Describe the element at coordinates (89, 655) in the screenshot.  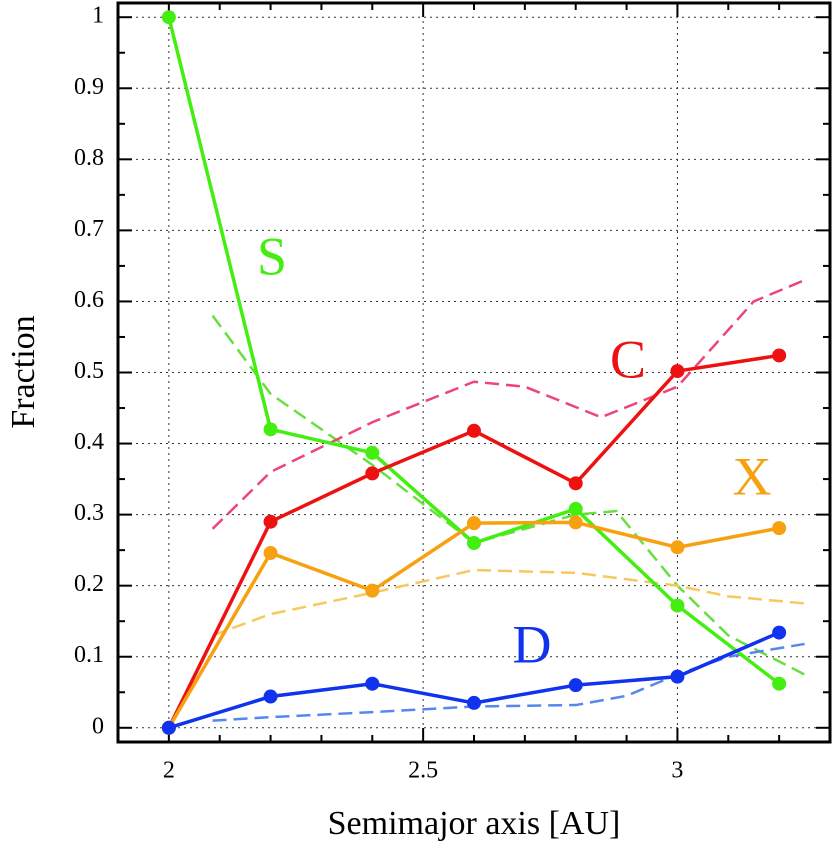
I see `y-tick-label: 0.1` at that location.